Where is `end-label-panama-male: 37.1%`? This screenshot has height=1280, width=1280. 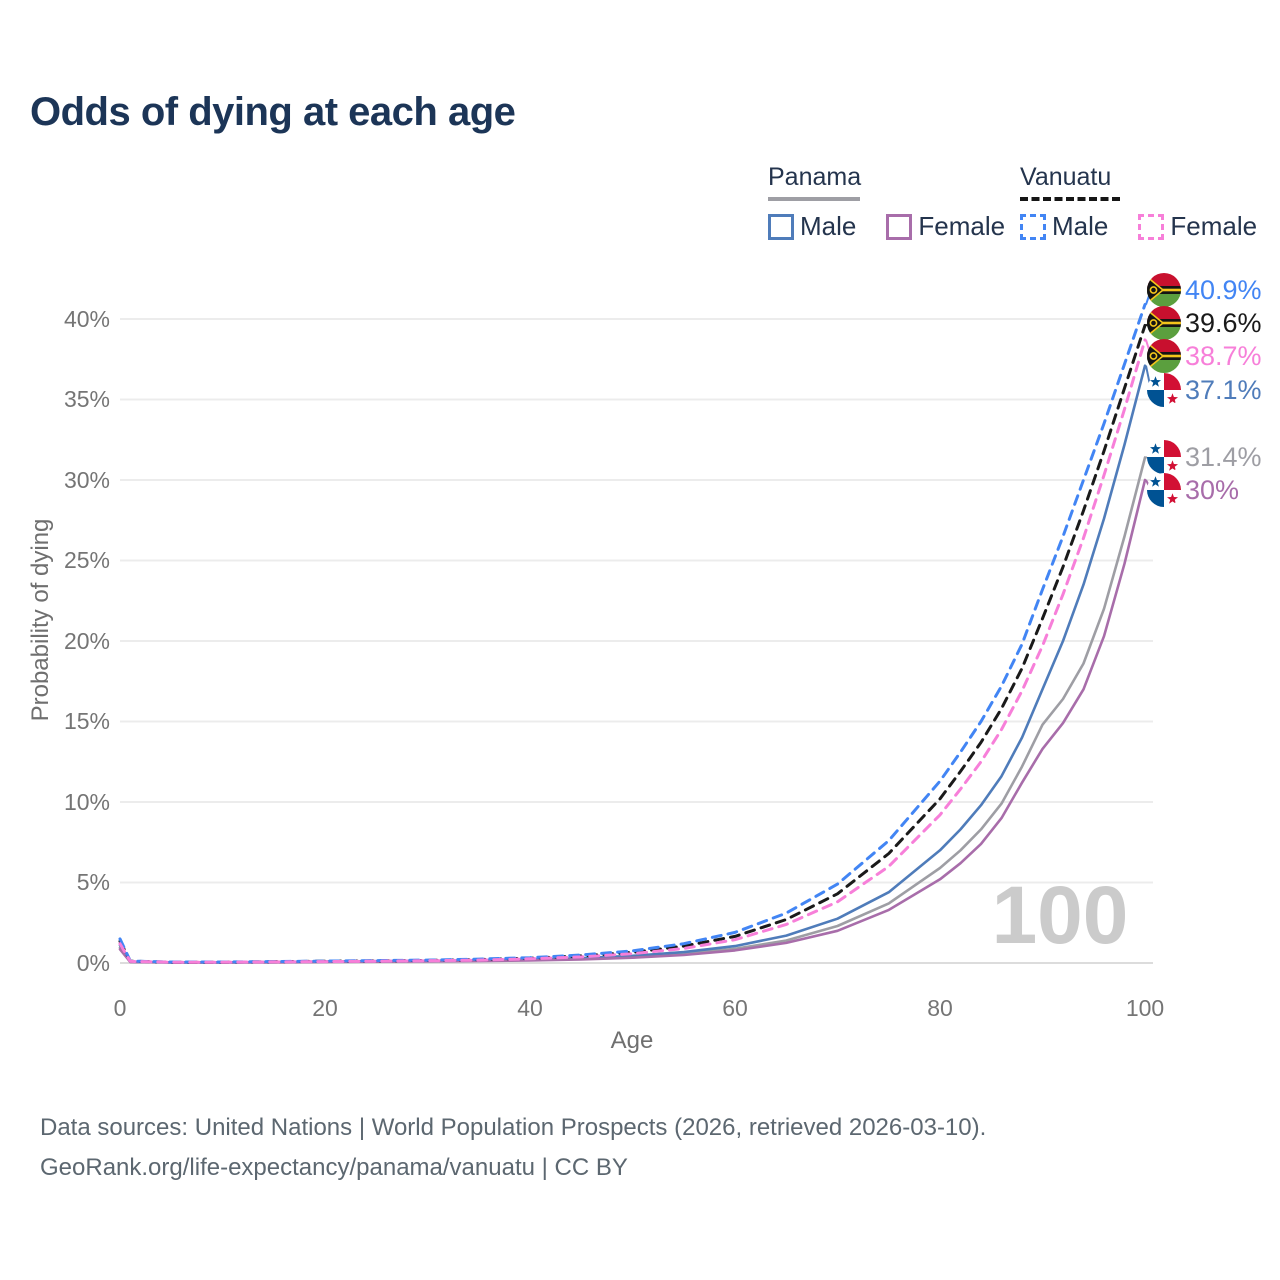 end-label-panama-male: 37.1% is located at coordinates (1223, 390).